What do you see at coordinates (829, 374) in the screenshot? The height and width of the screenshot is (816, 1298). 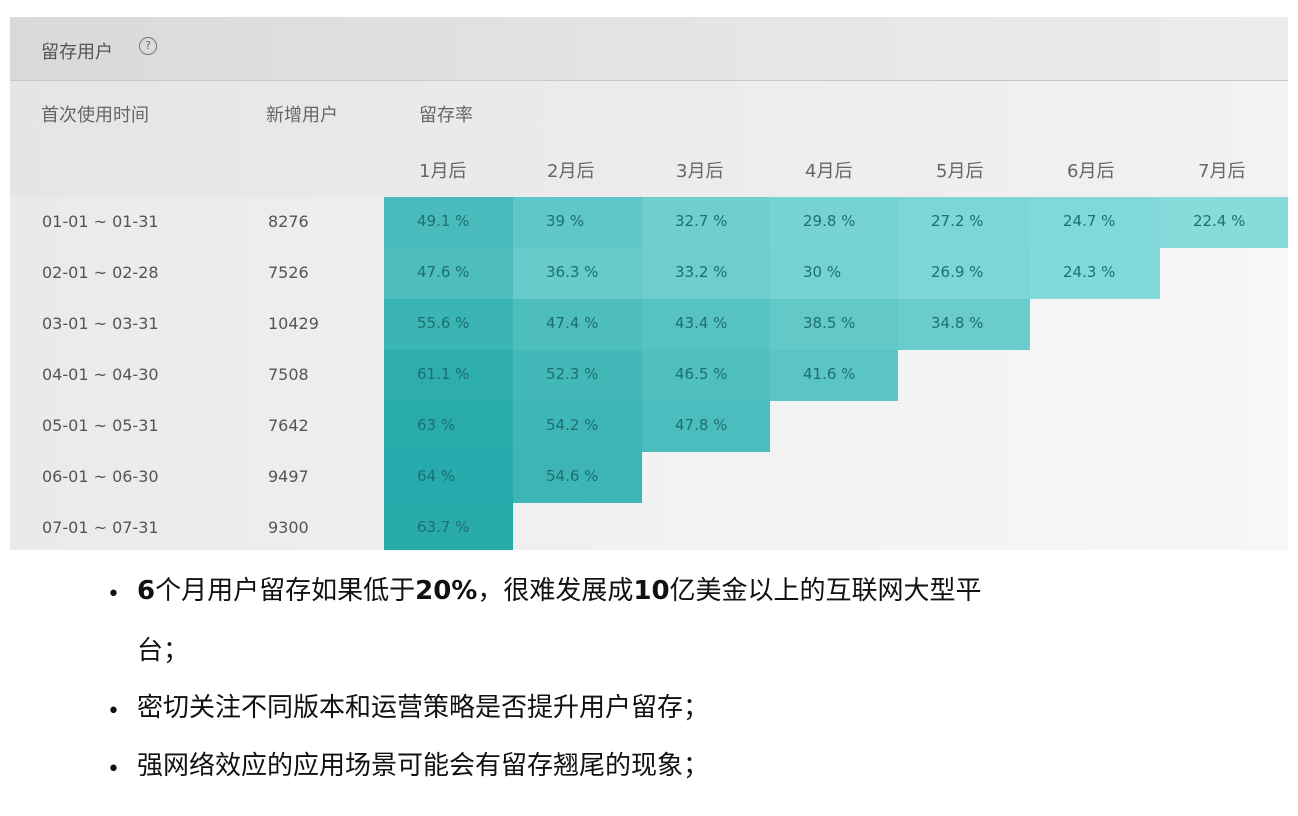 I see `retention-value: 41.6 %` at bounding box center [829, 374].